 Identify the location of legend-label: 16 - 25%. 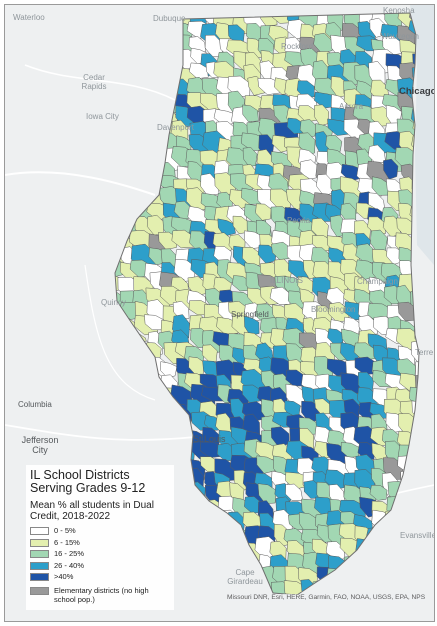
(69, 553).